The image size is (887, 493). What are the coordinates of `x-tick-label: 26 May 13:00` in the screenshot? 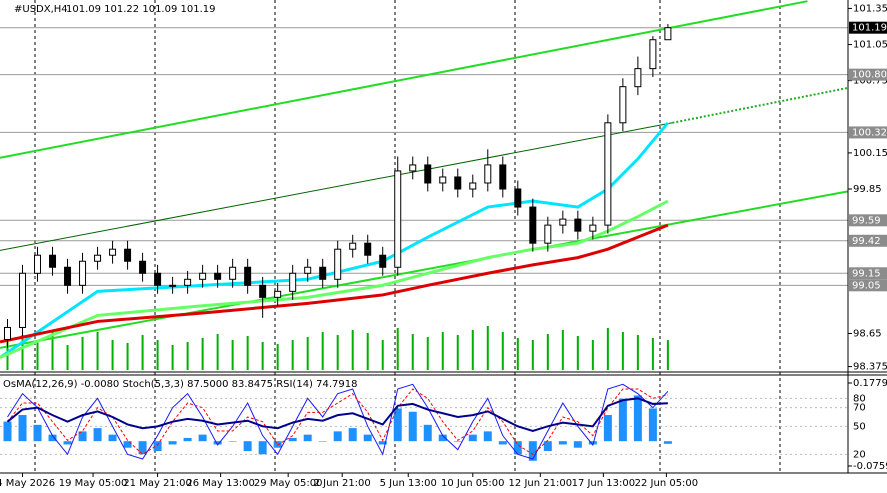 It's located at (220, 483).